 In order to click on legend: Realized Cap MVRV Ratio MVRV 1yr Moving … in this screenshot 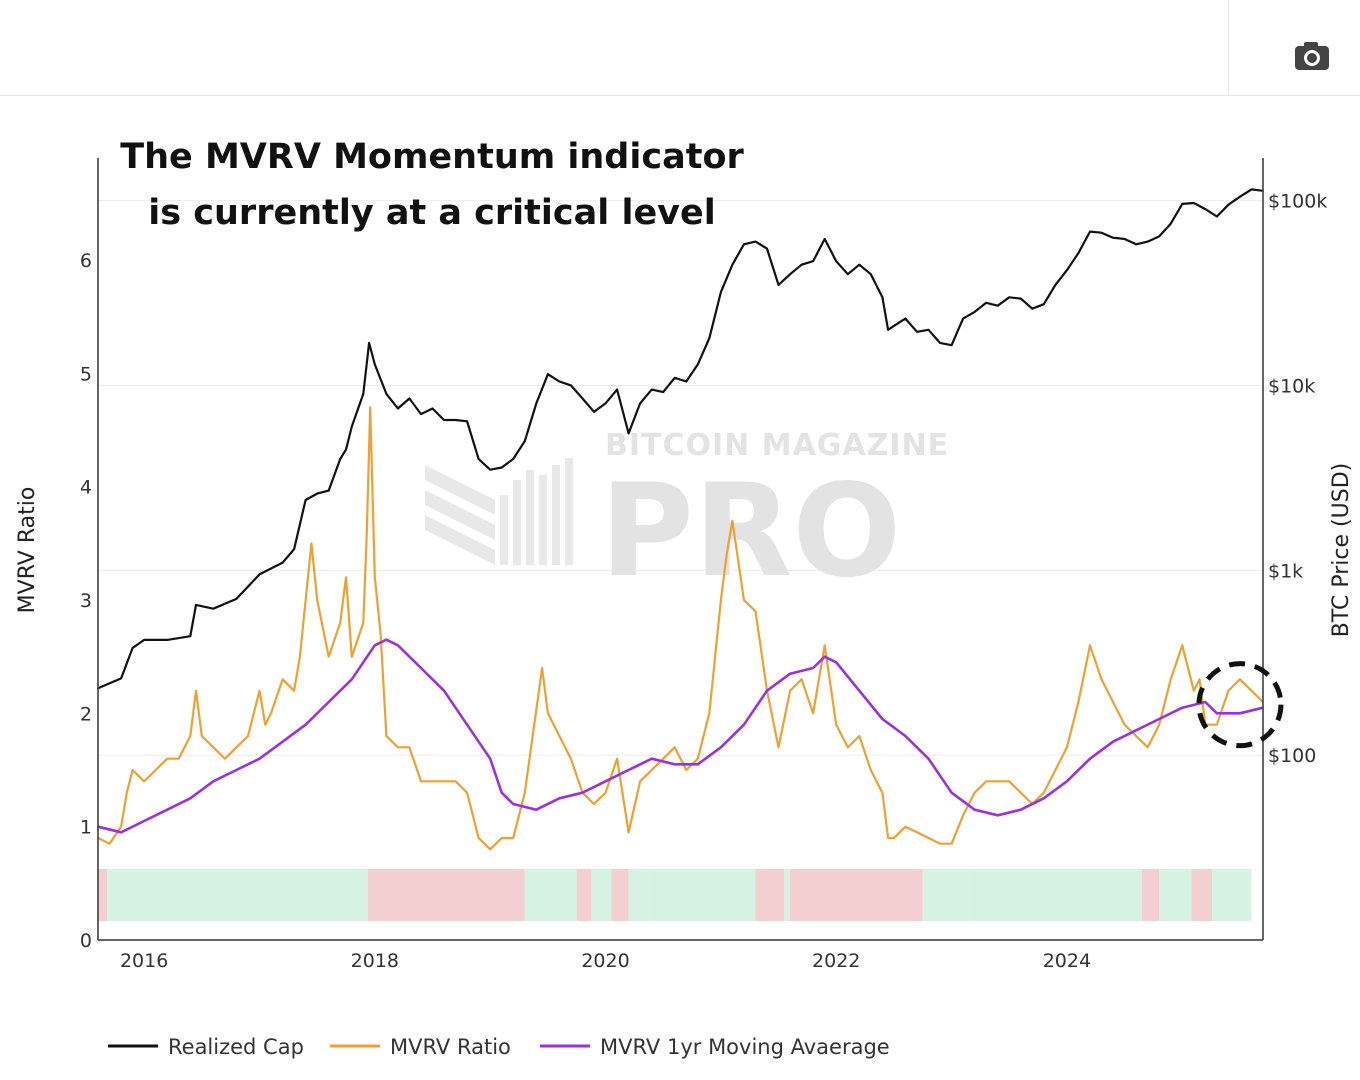, I will do `click(499, 1047)`.